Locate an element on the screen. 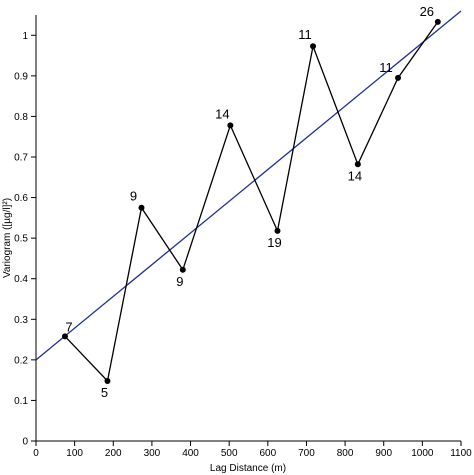 Image resolution: width=474 pixels, height=475 pixels. y-tick-label: 0.7 is located at coordinates (21, 158).